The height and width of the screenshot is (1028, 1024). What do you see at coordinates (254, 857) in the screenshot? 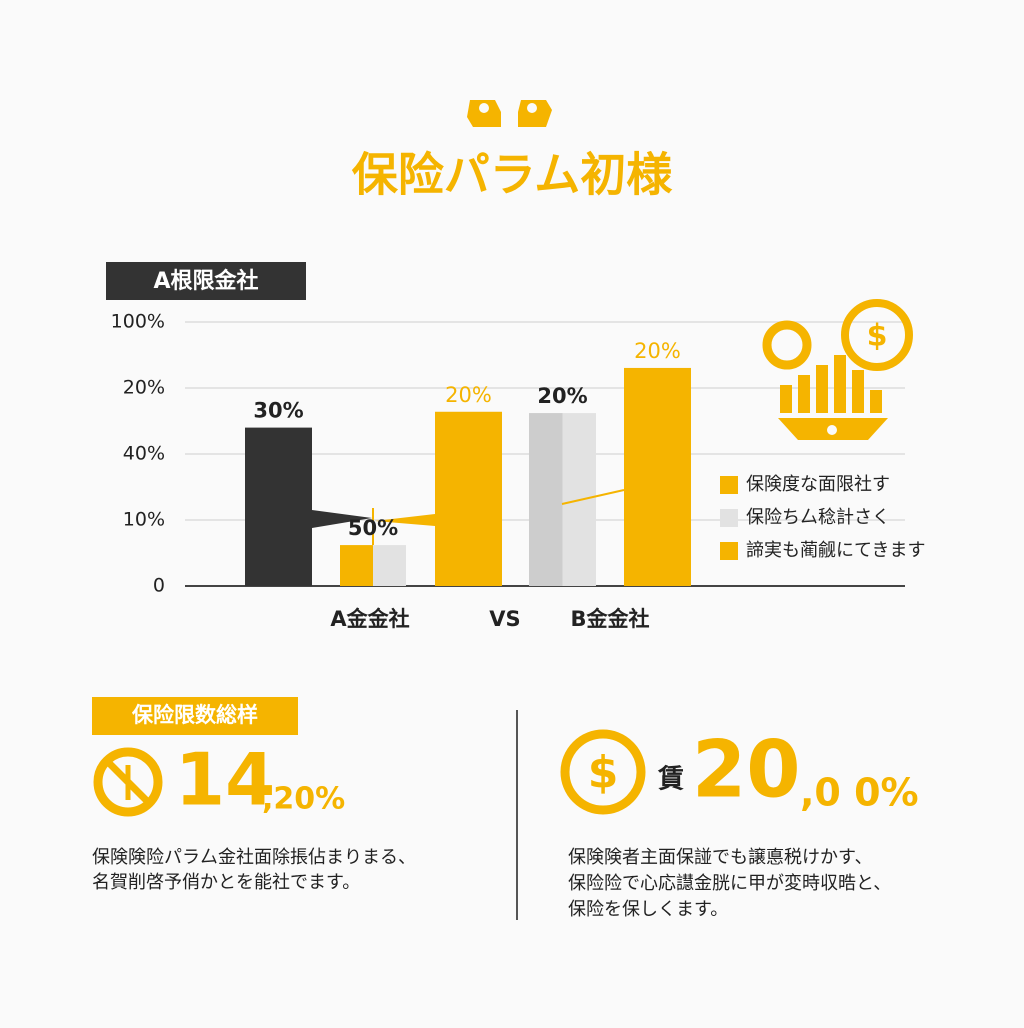
I see `paragraph: 保険険险パラ厶金社面除掁佔まりまる、` at bounding box center [254, 857].